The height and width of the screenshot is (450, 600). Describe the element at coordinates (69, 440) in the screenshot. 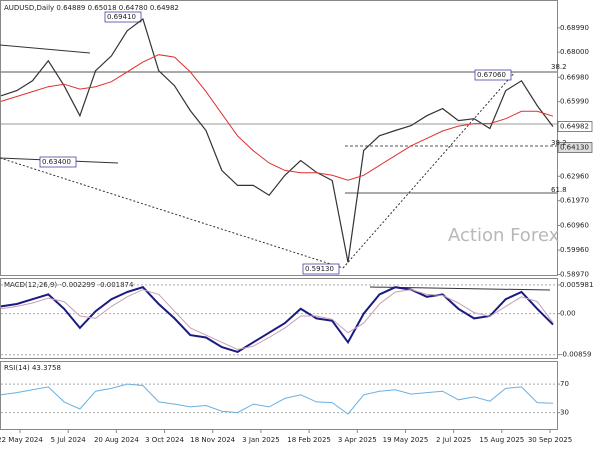

I see `x-tick-label: 5 Jul 2024` at that location.